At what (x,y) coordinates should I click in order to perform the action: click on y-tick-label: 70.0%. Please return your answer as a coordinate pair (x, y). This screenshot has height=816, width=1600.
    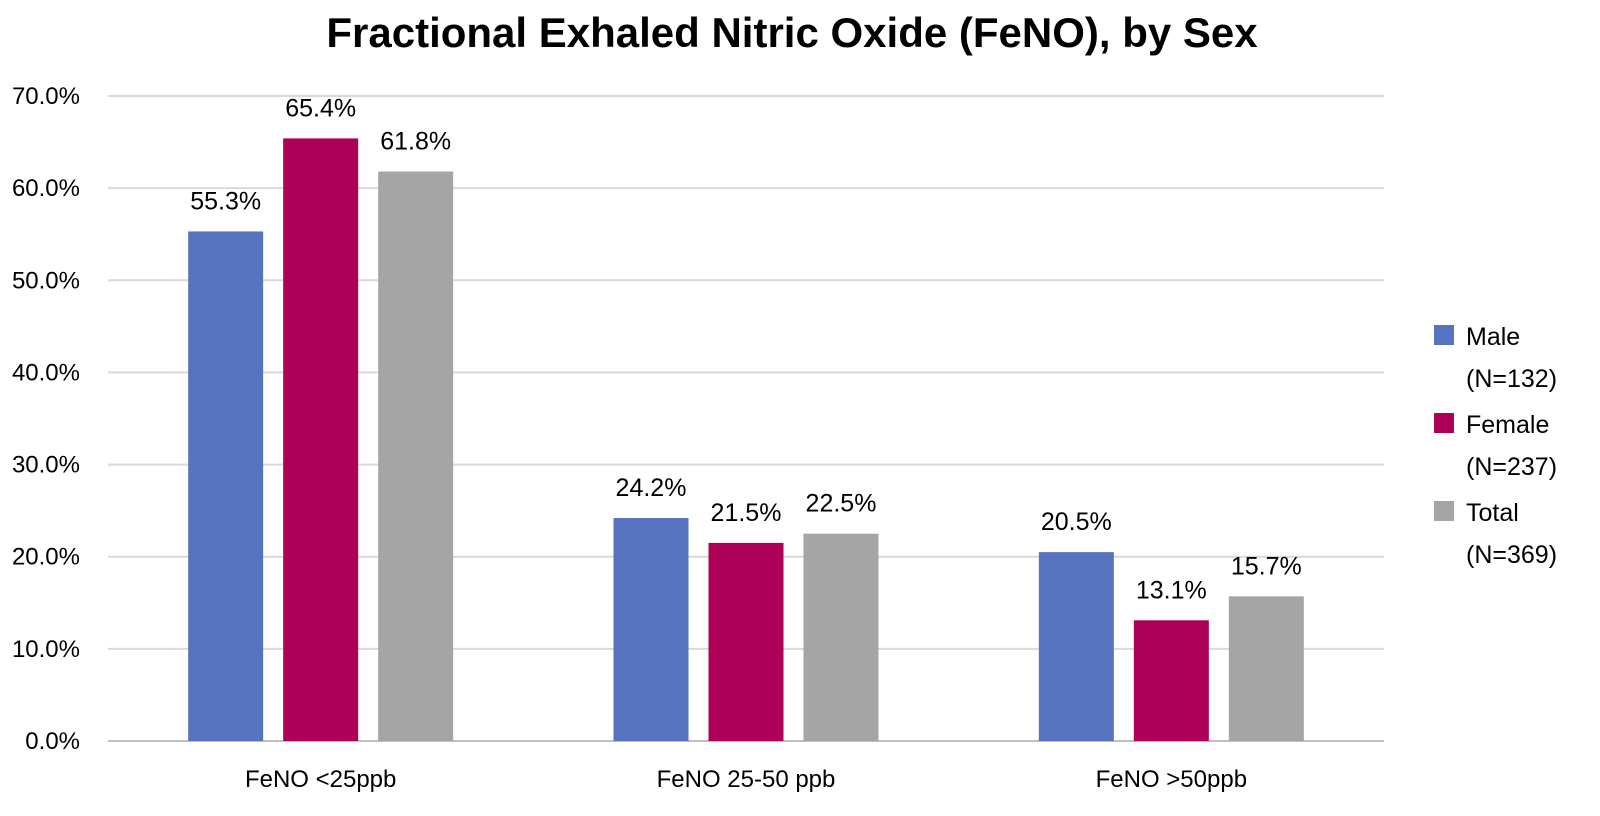
    Looking at the image, I should click on (46, 96).